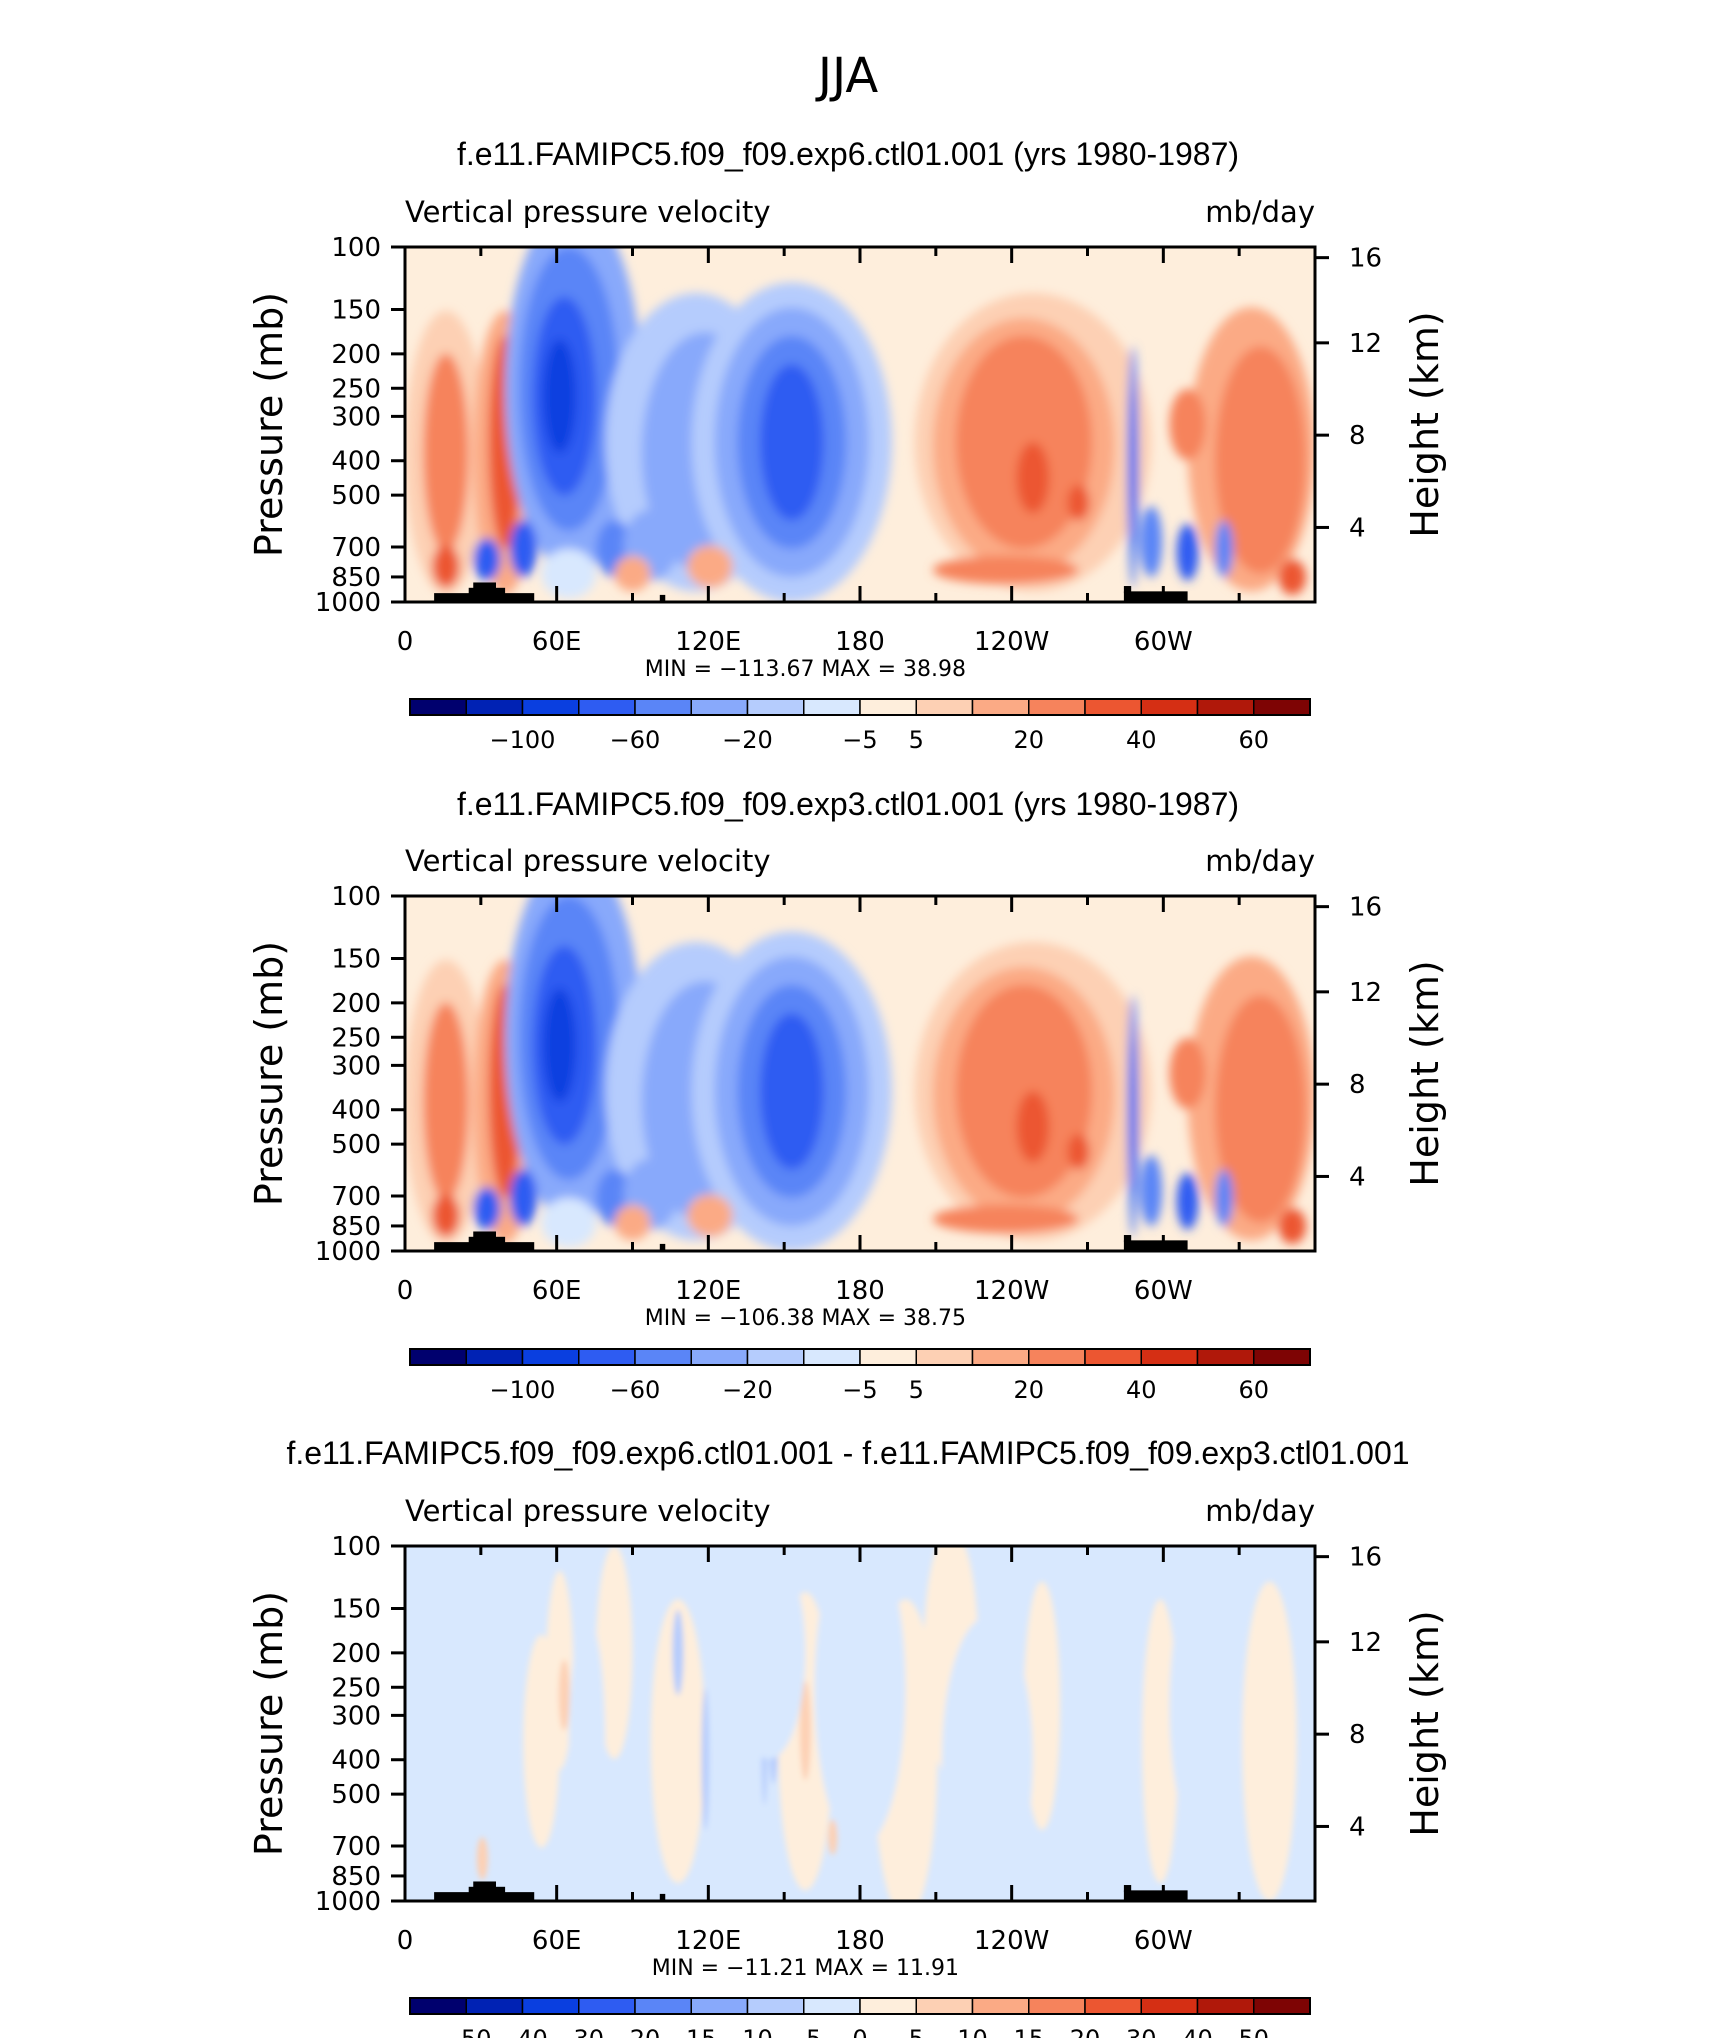 This screenshot has height=2038, width=1710. Describe the element at coordinates (1141, 2031) in the screenshot. I see `colorbar-label: 30` at that location.